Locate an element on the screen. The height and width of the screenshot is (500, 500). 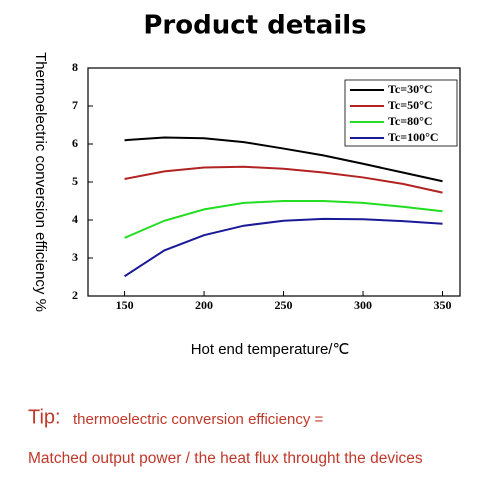
y-tick-label: 7 is located at coordinates (75, 105).